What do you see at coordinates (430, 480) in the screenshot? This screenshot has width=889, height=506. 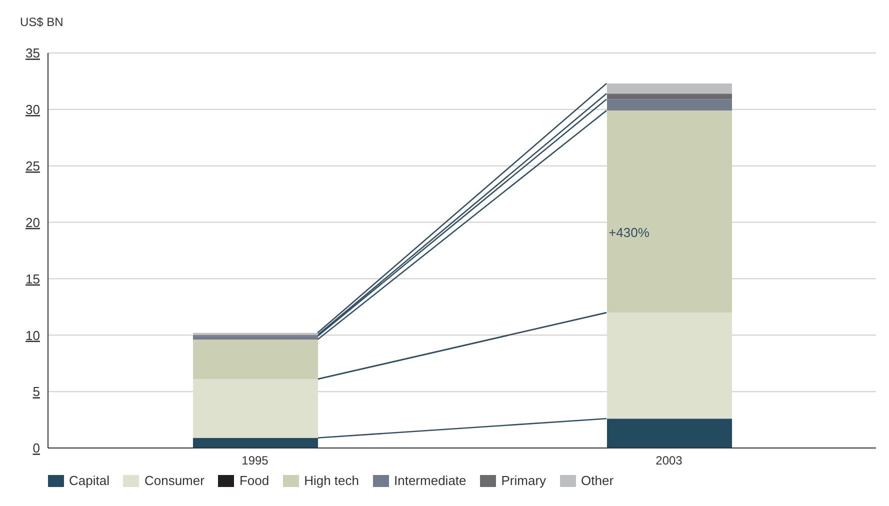 I see `legend-label: Intermediate` at bounding box center [430, 480].